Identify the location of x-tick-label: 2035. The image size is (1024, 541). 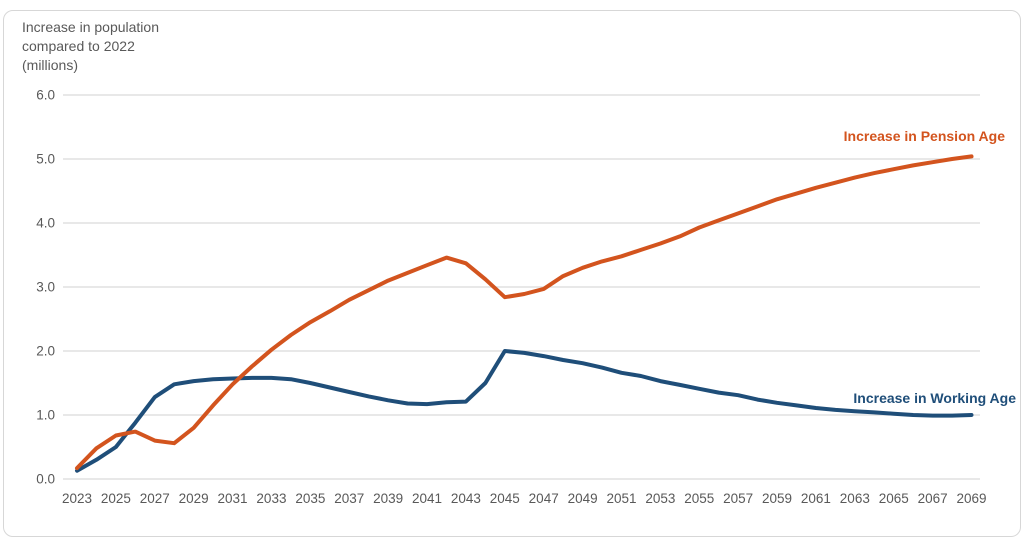
(310, 498).